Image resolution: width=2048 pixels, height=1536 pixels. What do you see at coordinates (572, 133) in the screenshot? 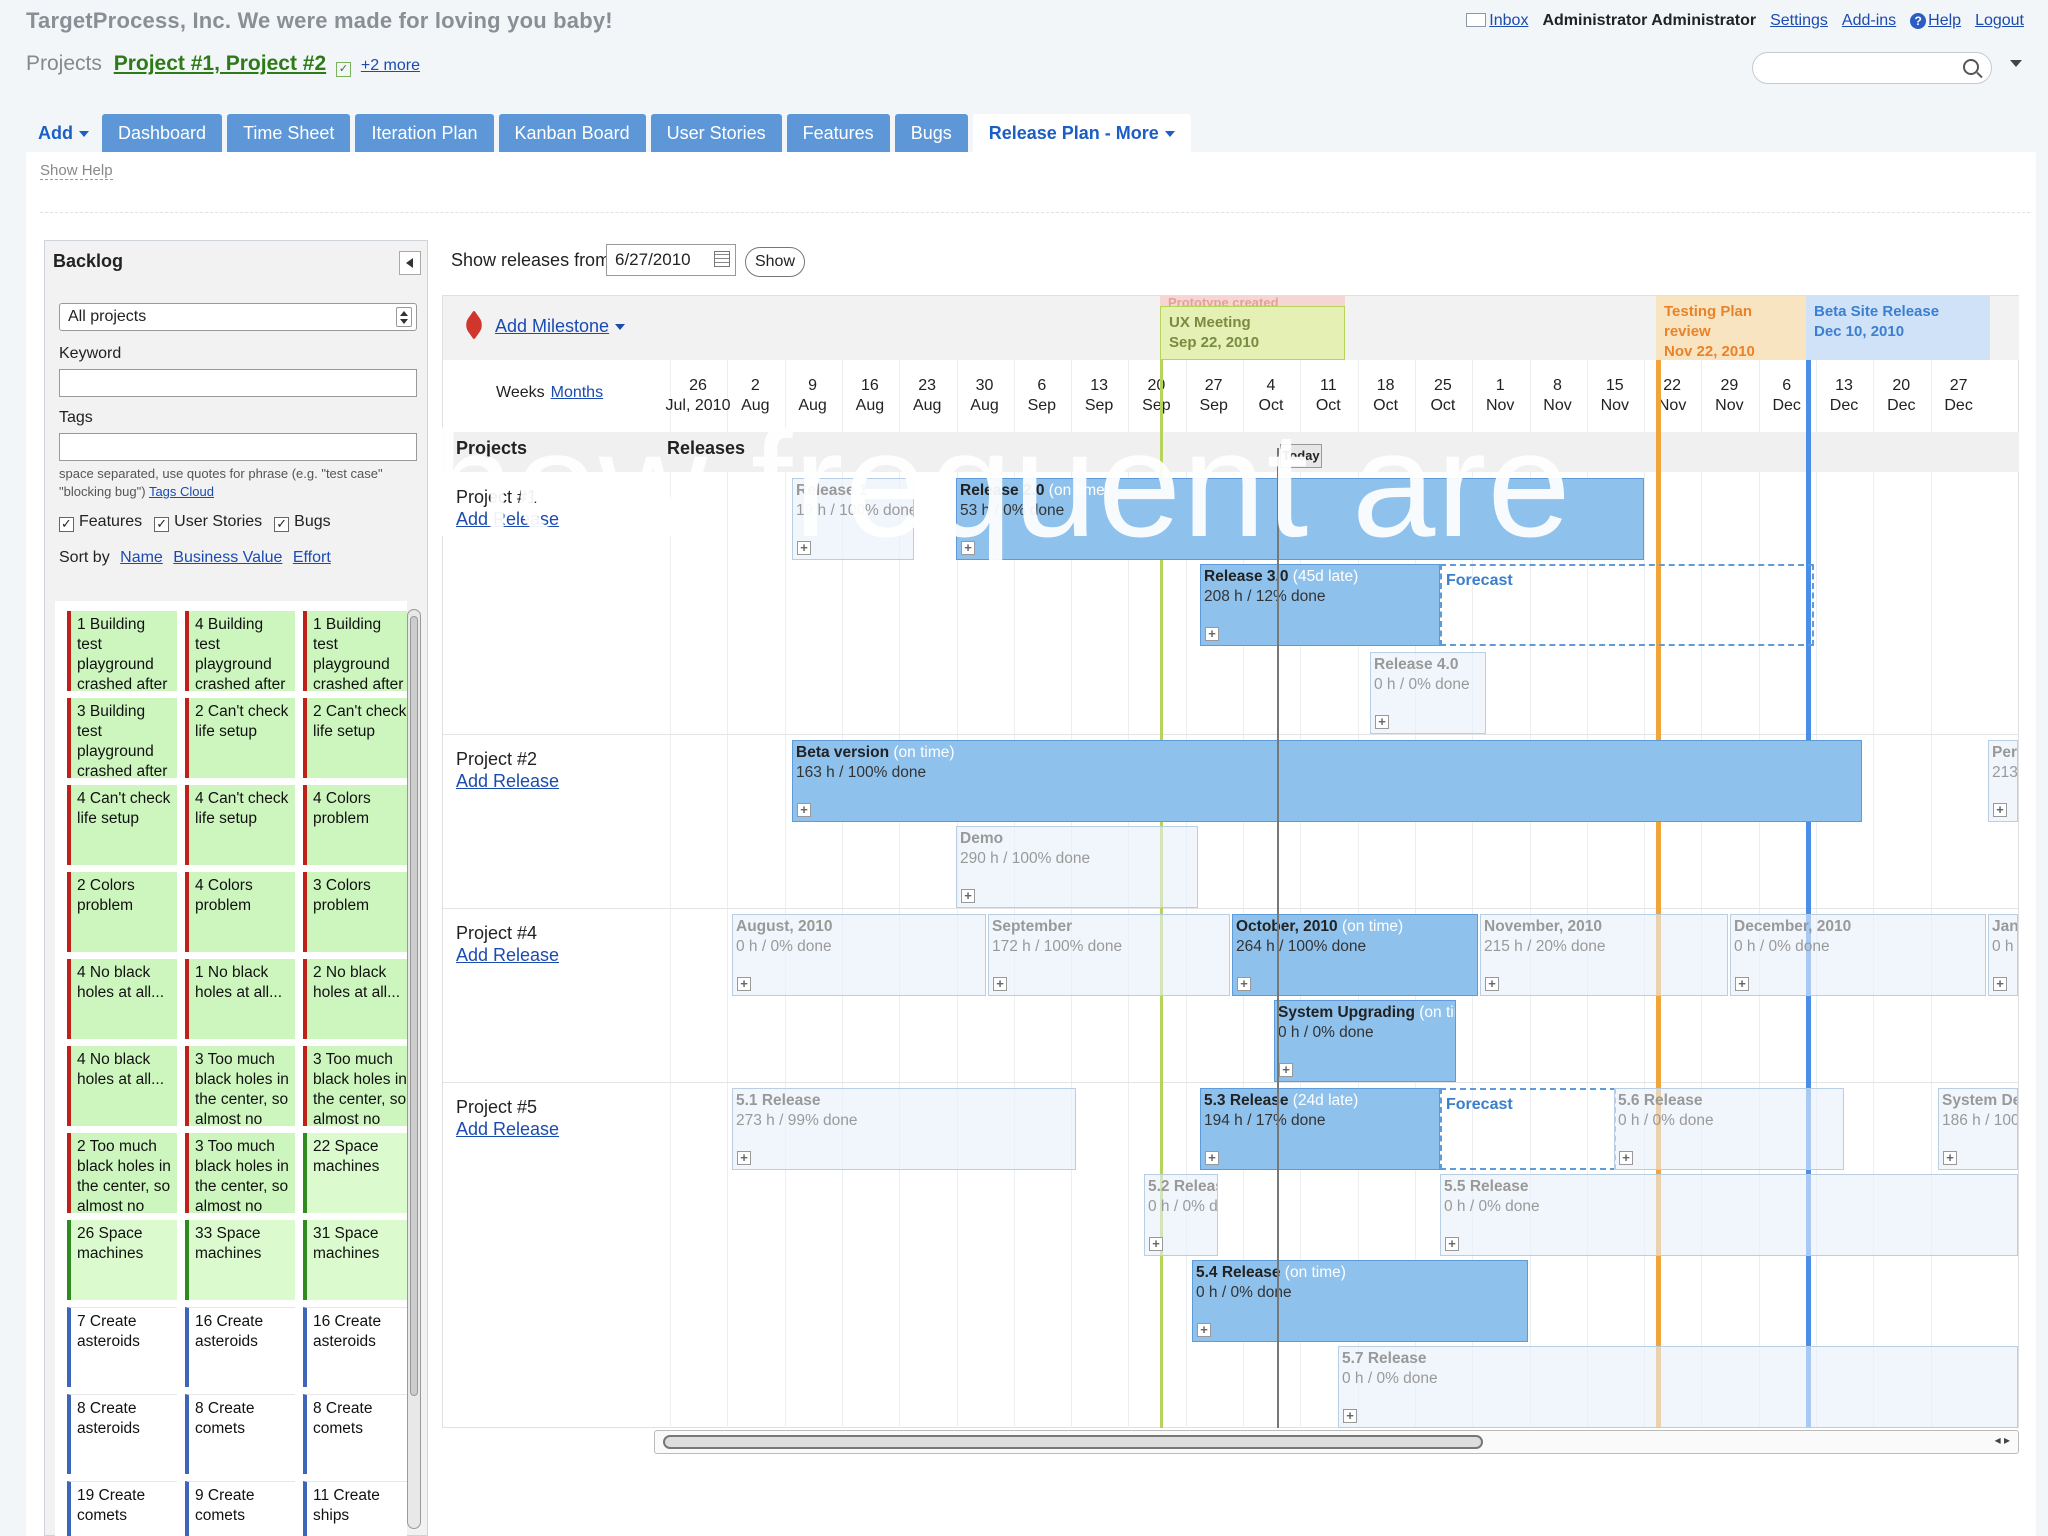
I see `tab-kanban-board: Kanban Board` at bounding box center [572, 133].